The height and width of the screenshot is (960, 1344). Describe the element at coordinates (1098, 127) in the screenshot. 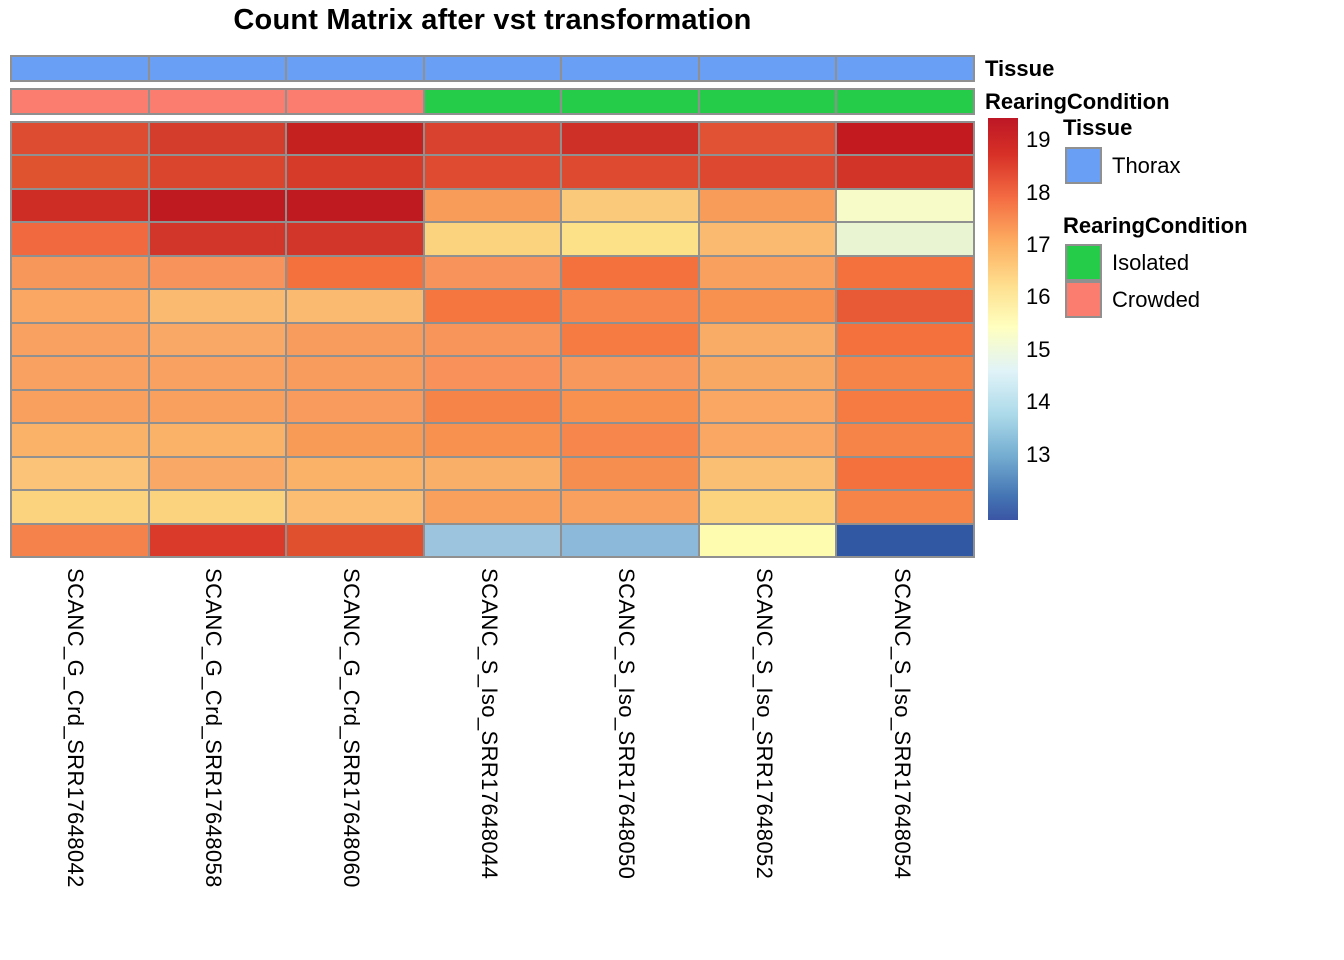

I see `legend-title-tissue: Tissue` at that location.